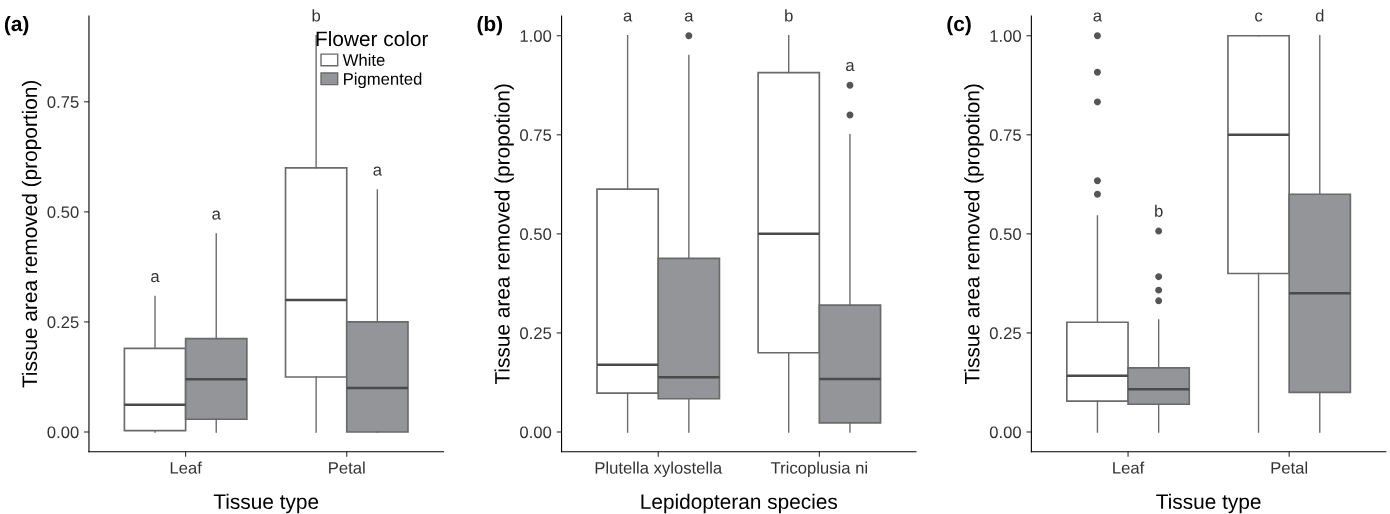 The width and height of the screenshot is (1390, 514). Describe the element at coordinates (818, 469) in the screenshot. I see `x-tick-label: Tricoplusia ni` at that location.